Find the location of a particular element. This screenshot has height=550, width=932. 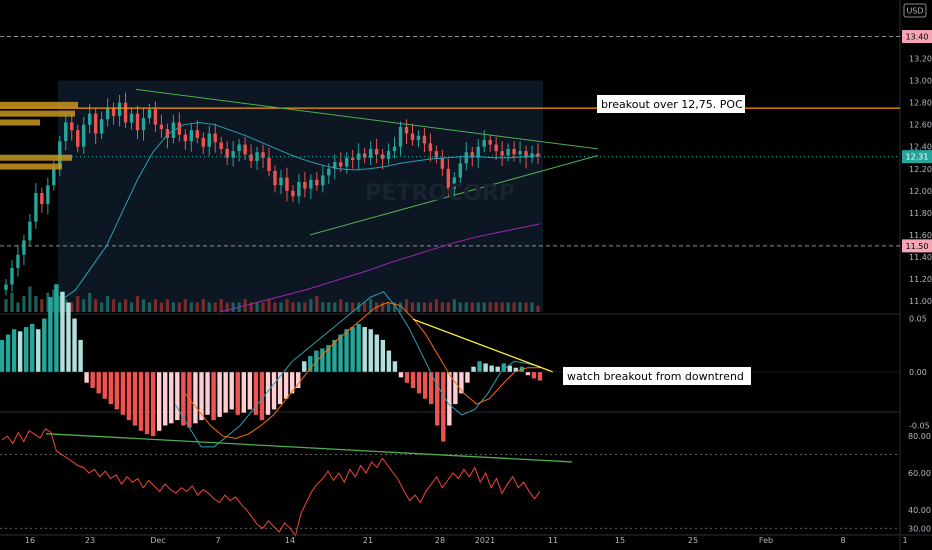

badge-11-50-box is located at coordinates (917, 246).